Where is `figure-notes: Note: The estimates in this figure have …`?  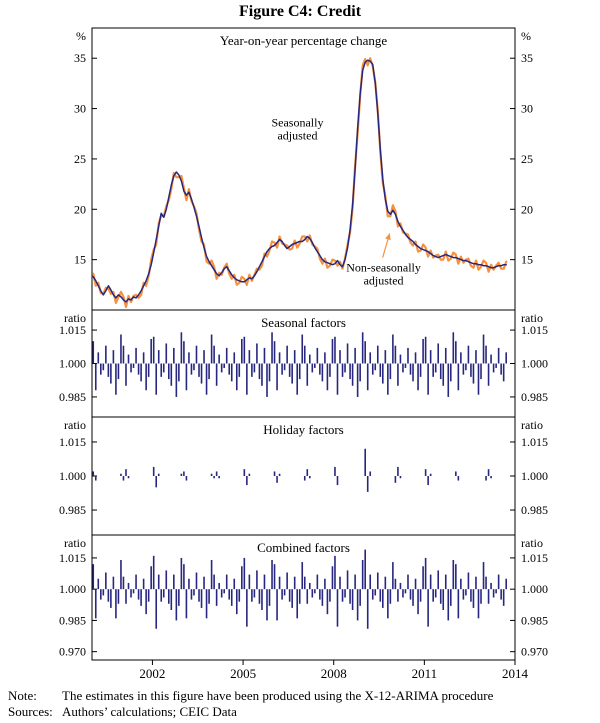
figure-notes: Note: The estimates in this figure have … is located at coordinates (300, 704).